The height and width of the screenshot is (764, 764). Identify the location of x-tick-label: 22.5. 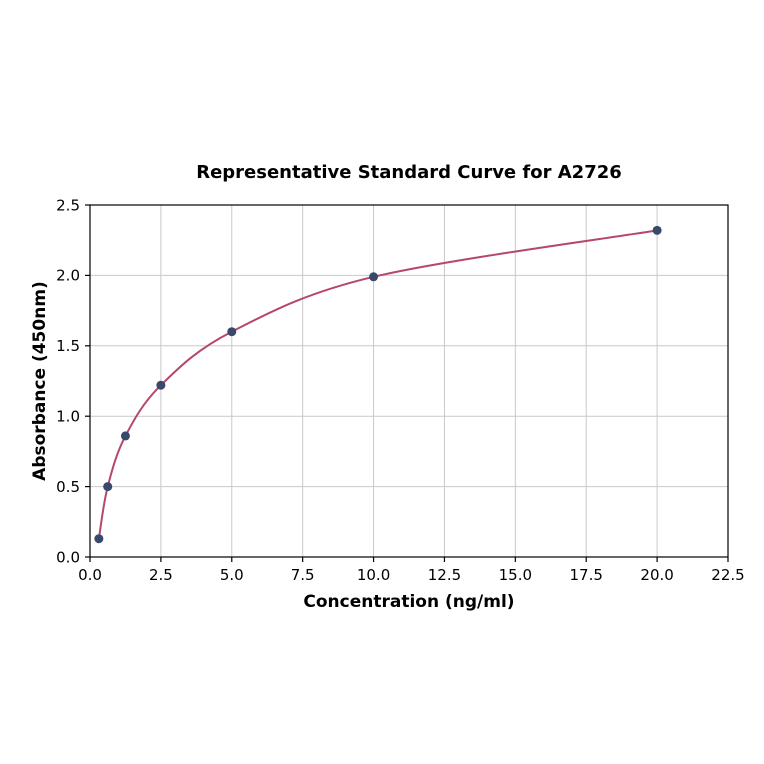
(727, 575).